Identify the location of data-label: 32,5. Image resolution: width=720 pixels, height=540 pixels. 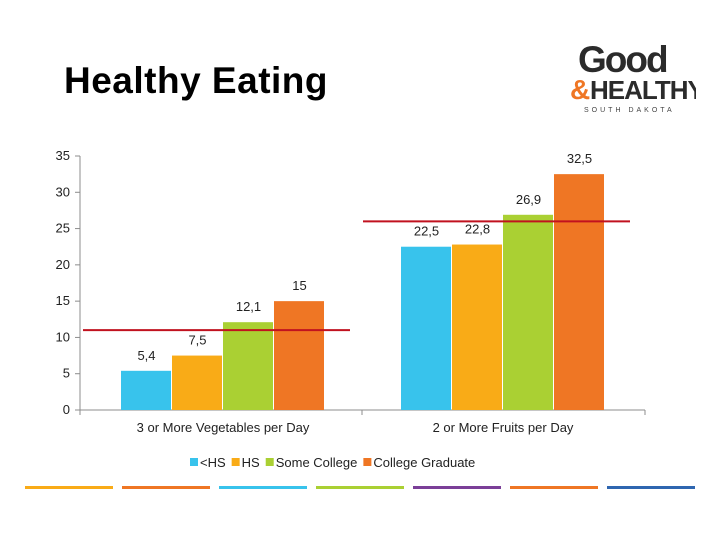
(579, 158).